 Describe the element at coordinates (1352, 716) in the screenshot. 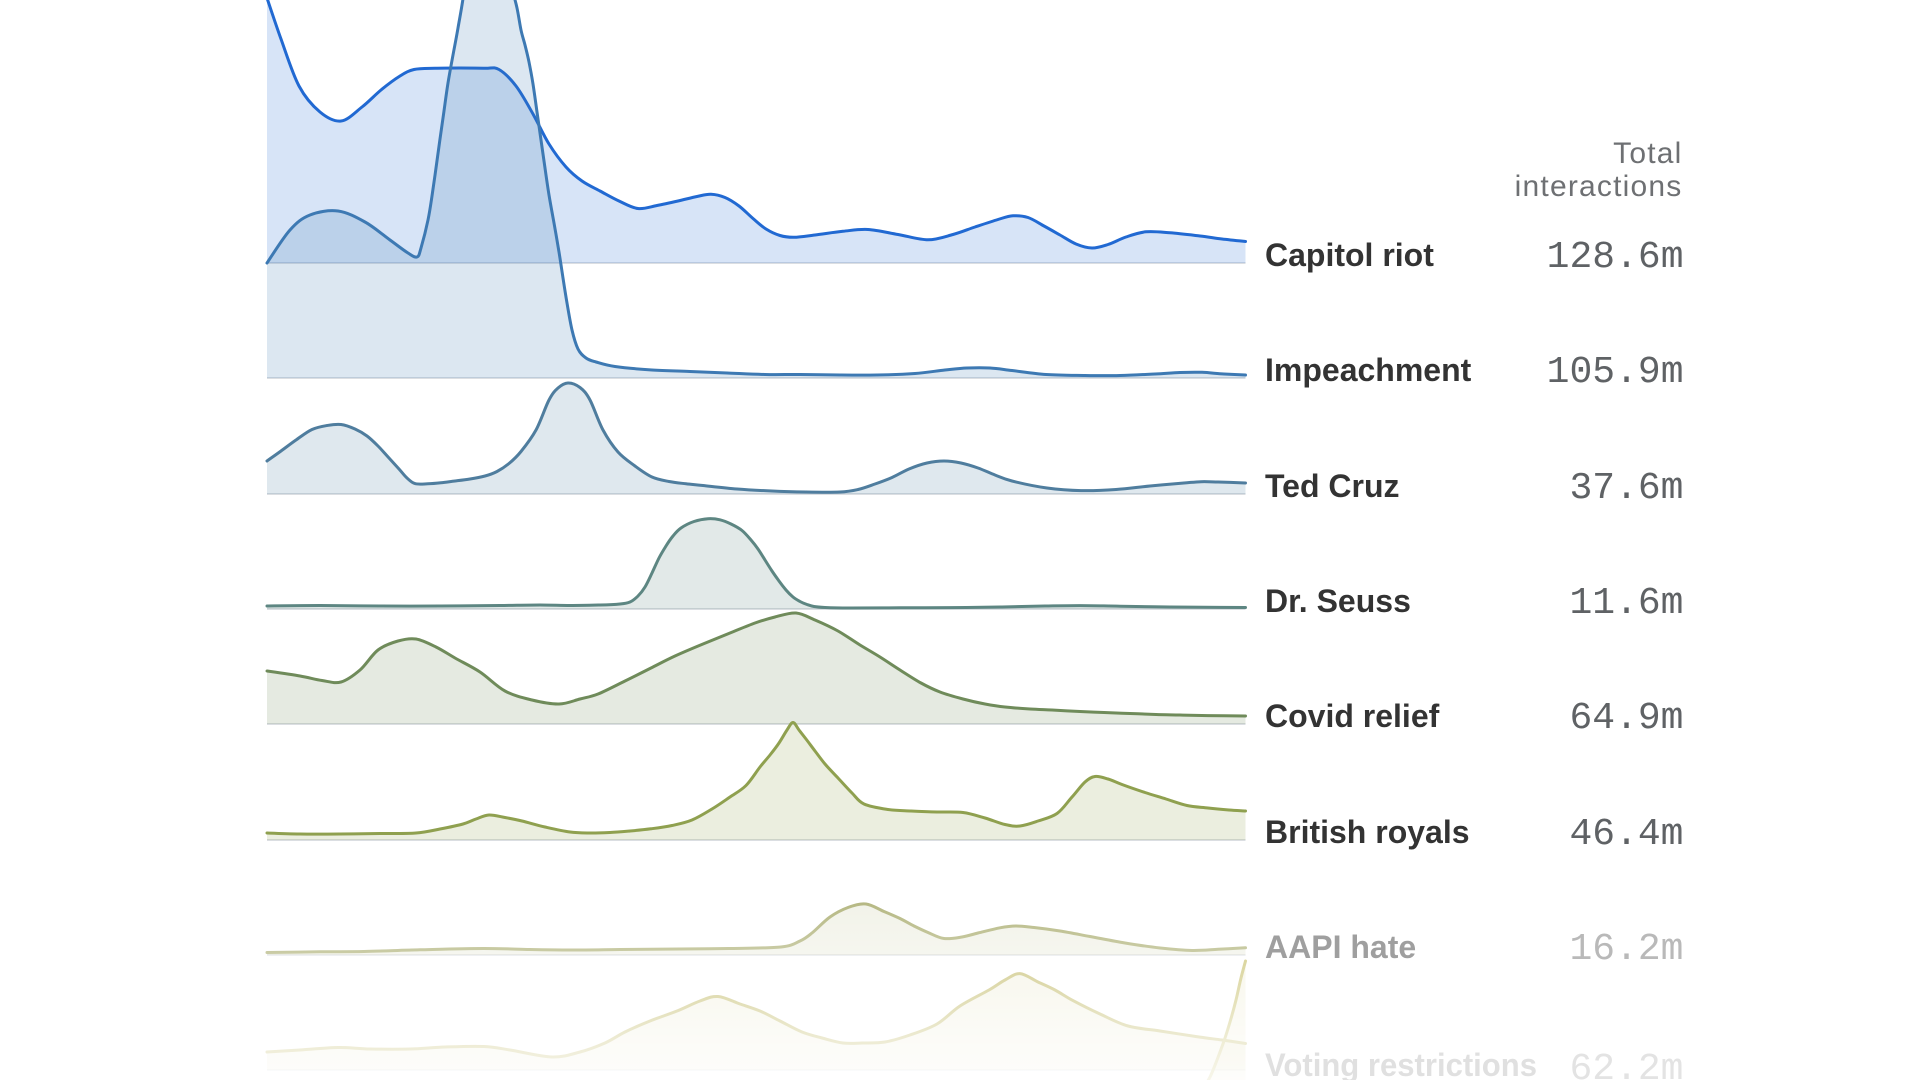

I see `svg-text: Covid relief` at that location.